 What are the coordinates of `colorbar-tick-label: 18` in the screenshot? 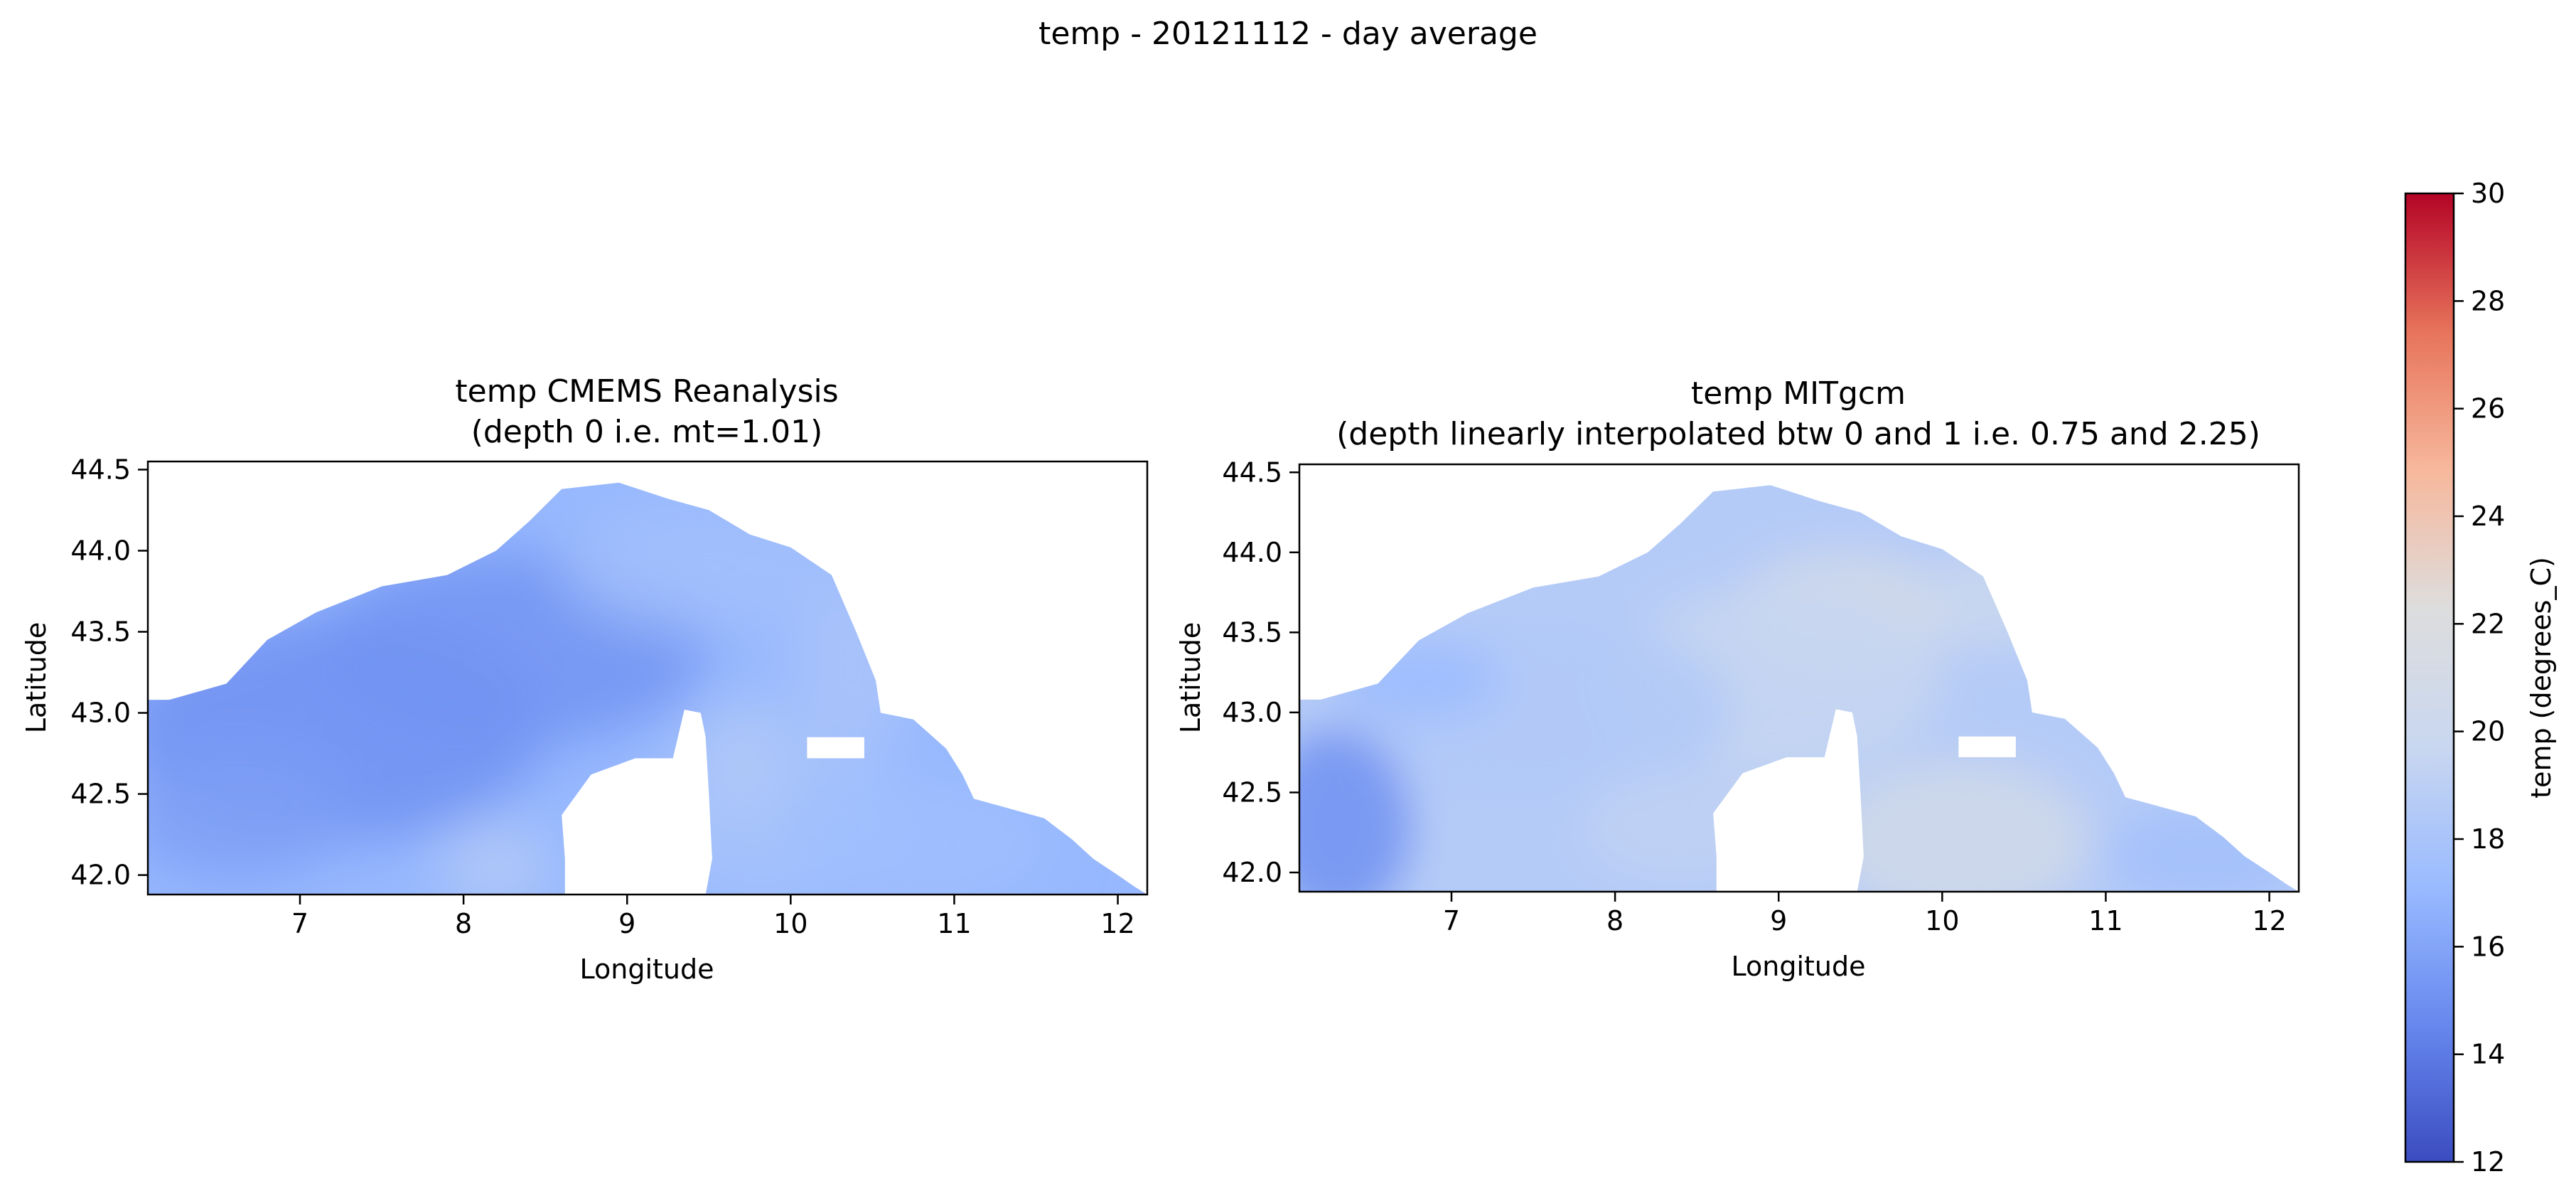 It's located at (2488, 839).